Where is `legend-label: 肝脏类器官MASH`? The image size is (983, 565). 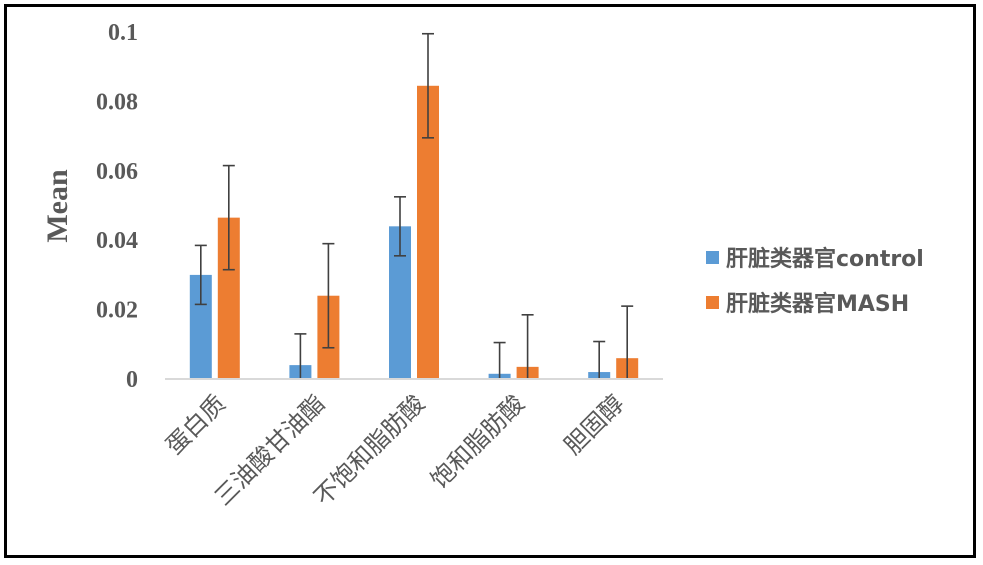
legend-label: 肝脏类器官MASH is located at coordinates (817, 304).